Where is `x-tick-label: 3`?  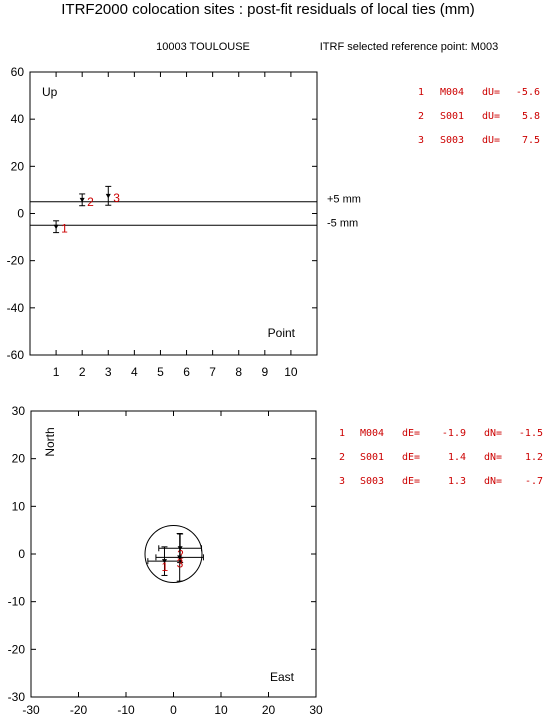 x-tick-label: 3 is located at coordinates (108, 372).